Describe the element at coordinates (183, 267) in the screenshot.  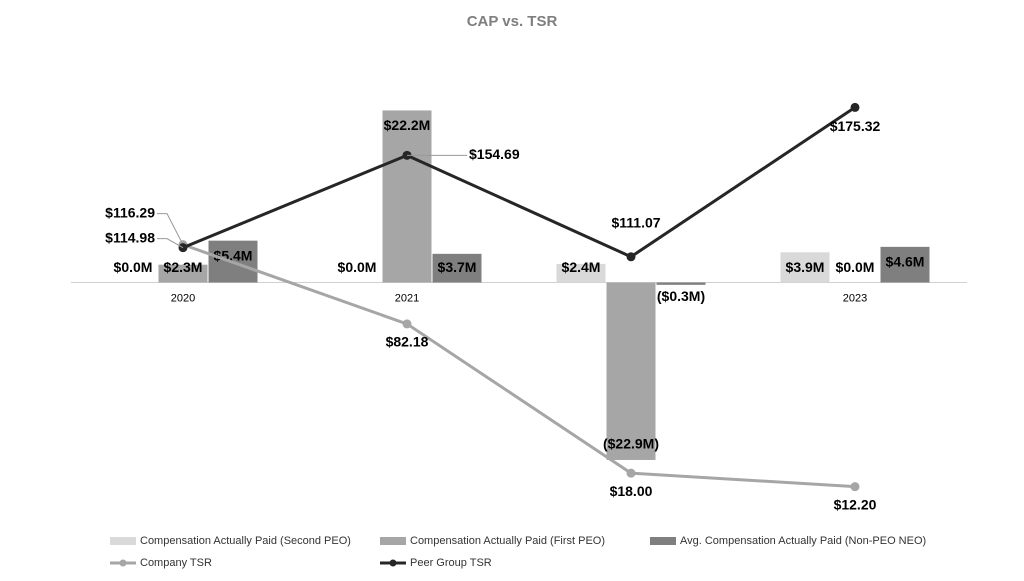
I see `value-label: $2.3M` at that location.